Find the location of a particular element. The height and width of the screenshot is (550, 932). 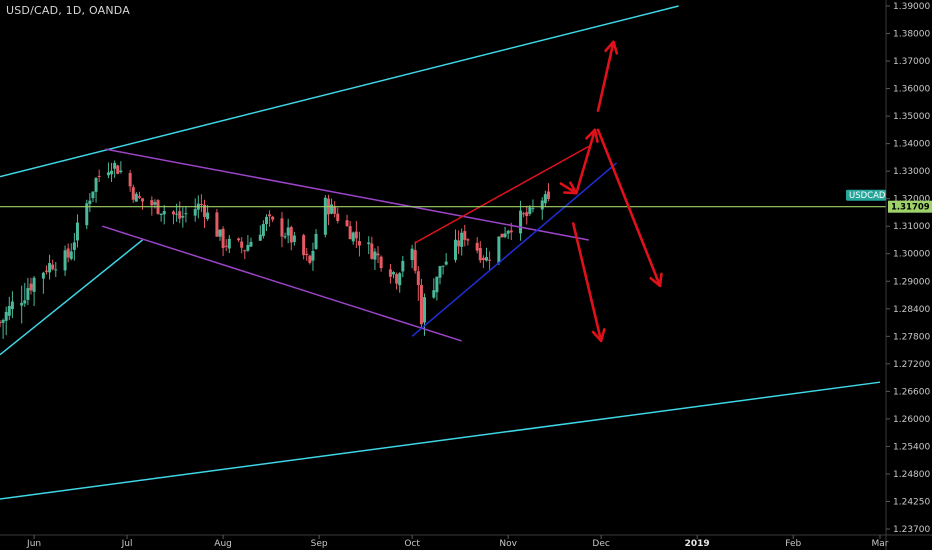

trendline-wedge-top is located at coordinates (347, 194).